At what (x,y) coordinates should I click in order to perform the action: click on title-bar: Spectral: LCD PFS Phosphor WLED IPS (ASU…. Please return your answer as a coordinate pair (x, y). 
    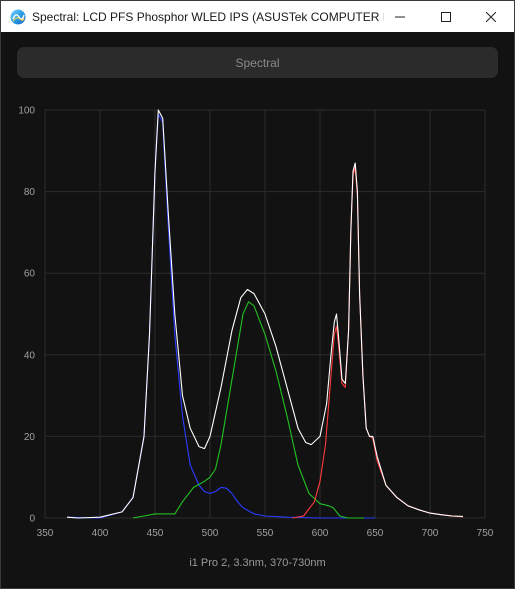
    Looking at the image, I should click on (257, 16).